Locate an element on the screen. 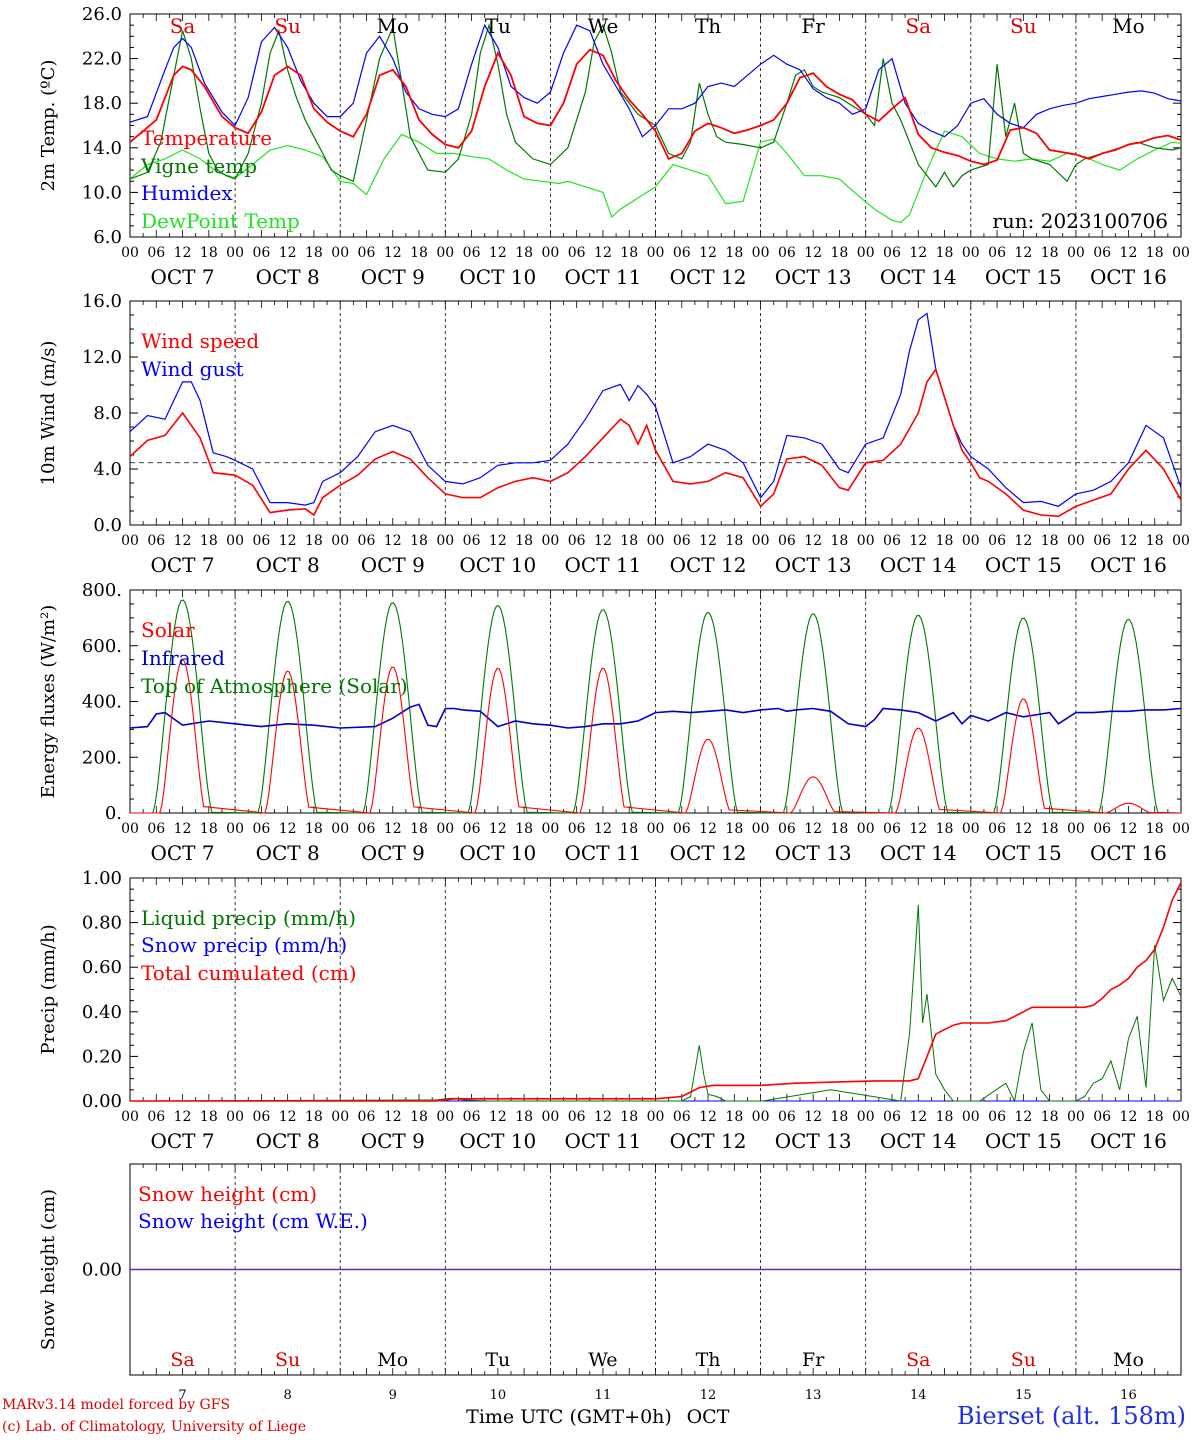 Image resolution: width=1194 pixels, height=1440 pixels. date-label: OCT 13 is located at coordinates (813, 1141).